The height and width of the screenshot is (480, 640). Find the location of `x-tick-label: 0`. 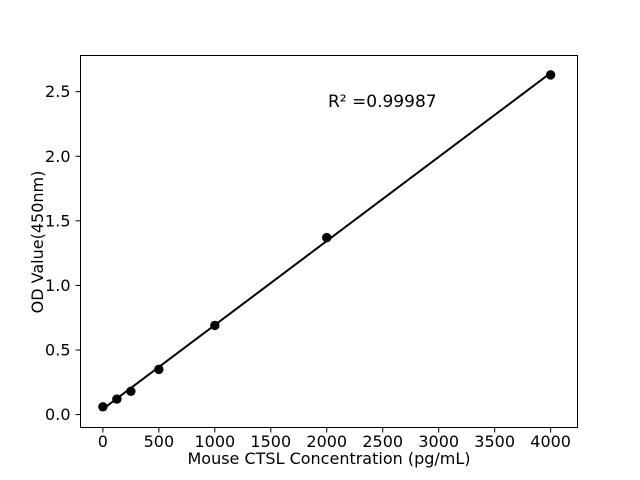

x-tick-label: 0 is located at coordinates (103, 441).